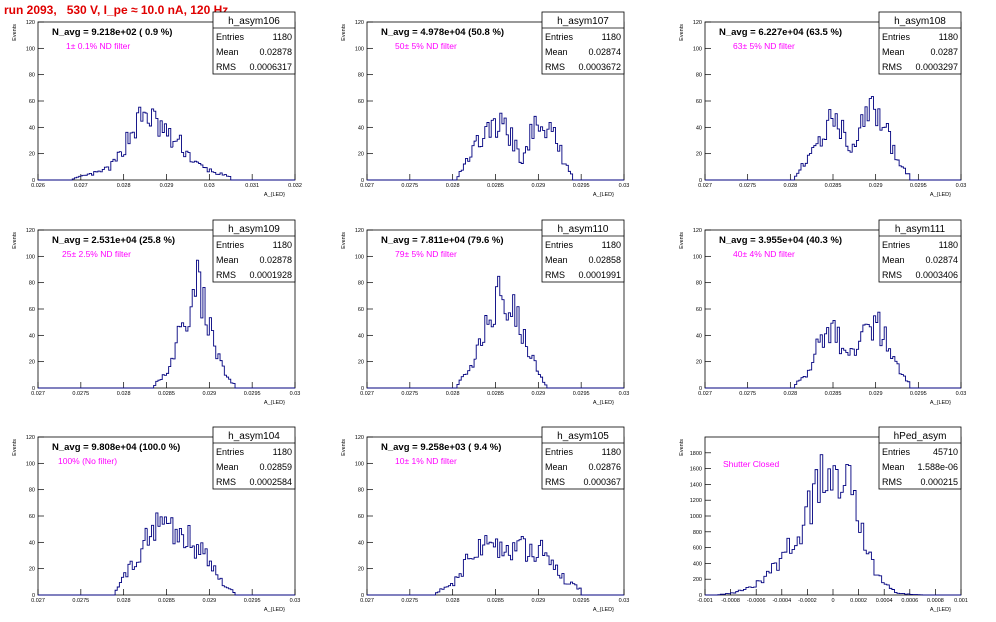 Image resolution: width=996 pixels, height=622 pixels. I want to click on x-tick-label: -0.001, so click(705, 601).